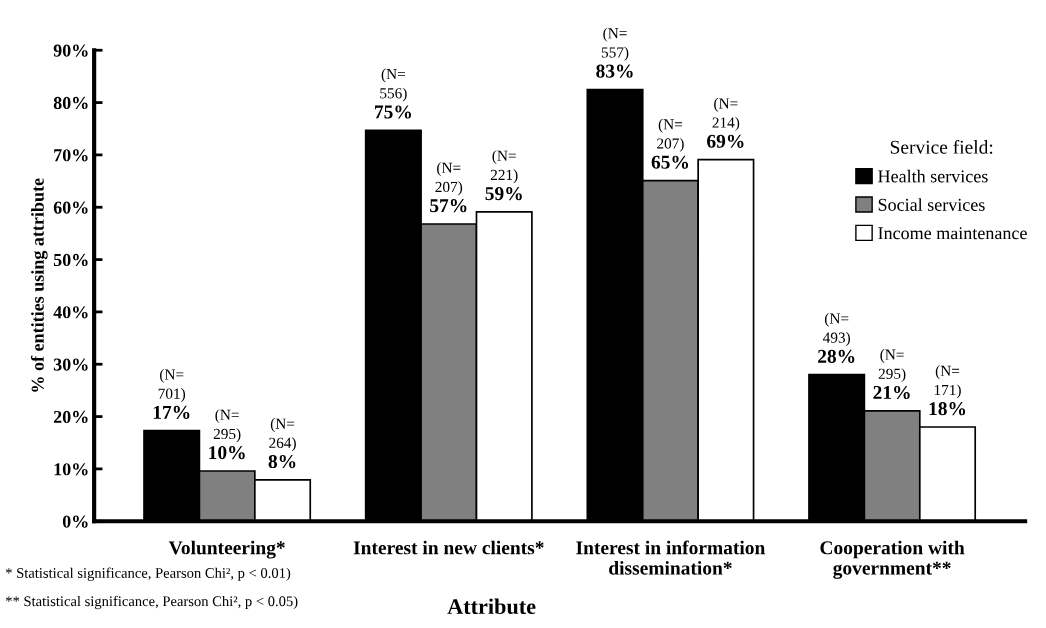 The width and height of the screenshot is (1046, 628). Describe the element at coordinates (227, 453) in the screenshot. I see `data-label: 10%` at that location.